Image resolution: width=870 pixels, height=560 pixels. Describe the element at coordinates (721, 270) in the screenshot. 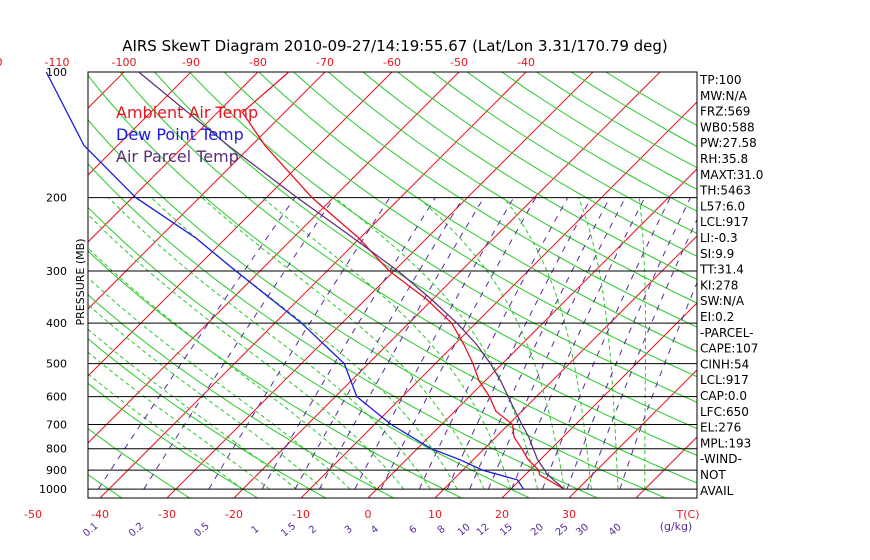

I see `index-item: TT:31.4` at that location.